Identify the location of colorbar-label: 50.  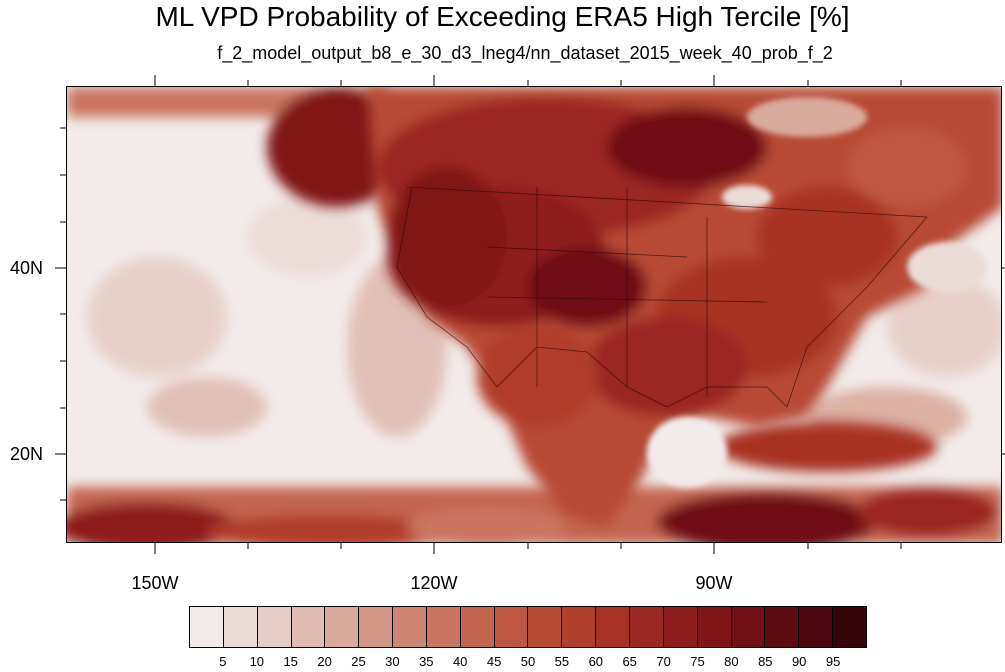
(528, 661).